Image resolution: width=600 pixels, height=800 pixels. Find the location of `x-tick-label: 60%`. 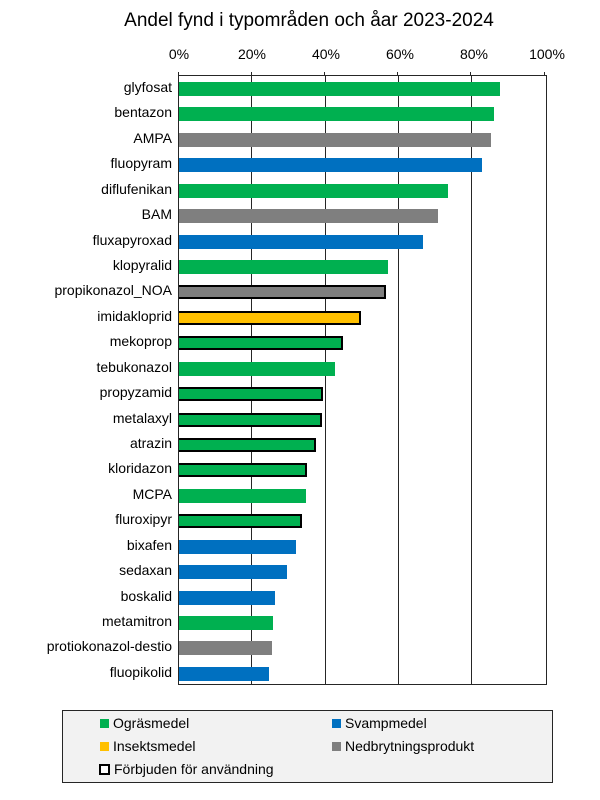

x-tick-label: 60% is located at coordinates (400, 54).